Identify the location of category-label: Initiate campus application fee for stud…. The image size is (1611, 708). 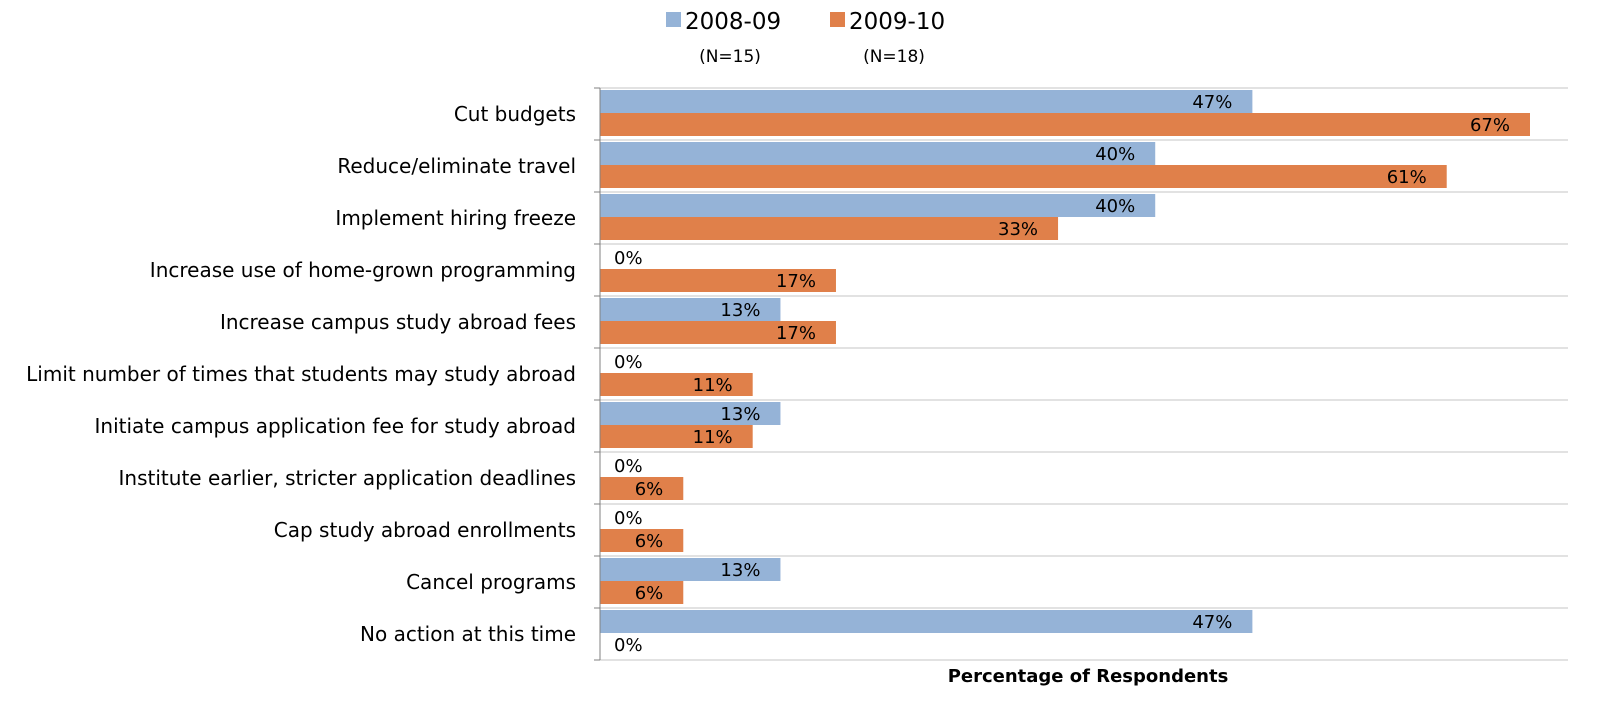
(335, 426).